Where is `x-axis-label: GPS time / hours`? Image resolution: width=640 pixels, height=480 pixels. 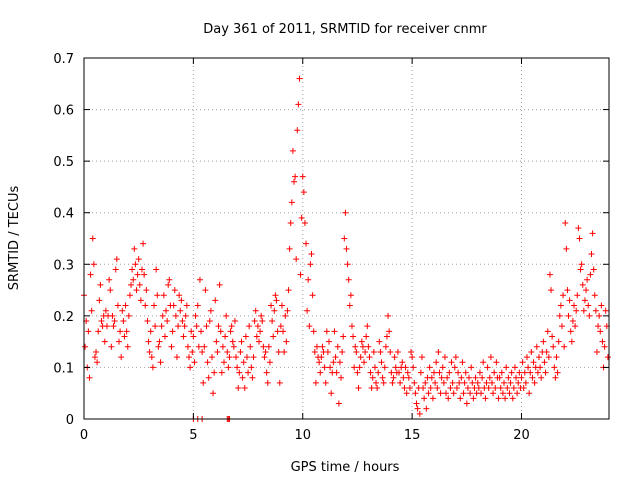 x-axis-label: GPS time / hours is located at coordinates (345, 467).